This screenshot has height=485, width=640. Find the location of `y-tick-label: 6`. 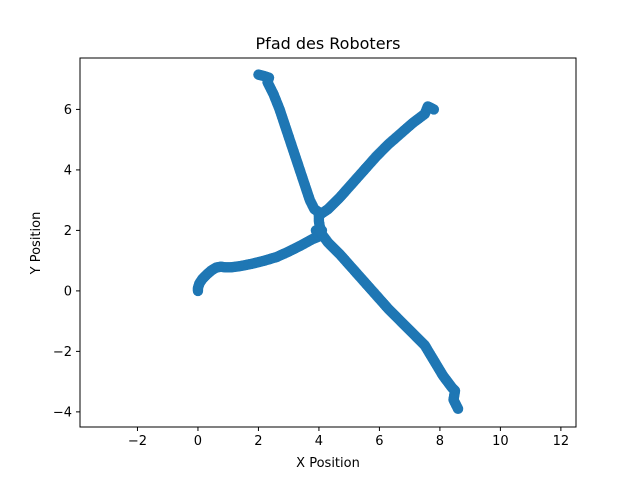

y-tick-label: 6 is located at coordinates (68, 110).